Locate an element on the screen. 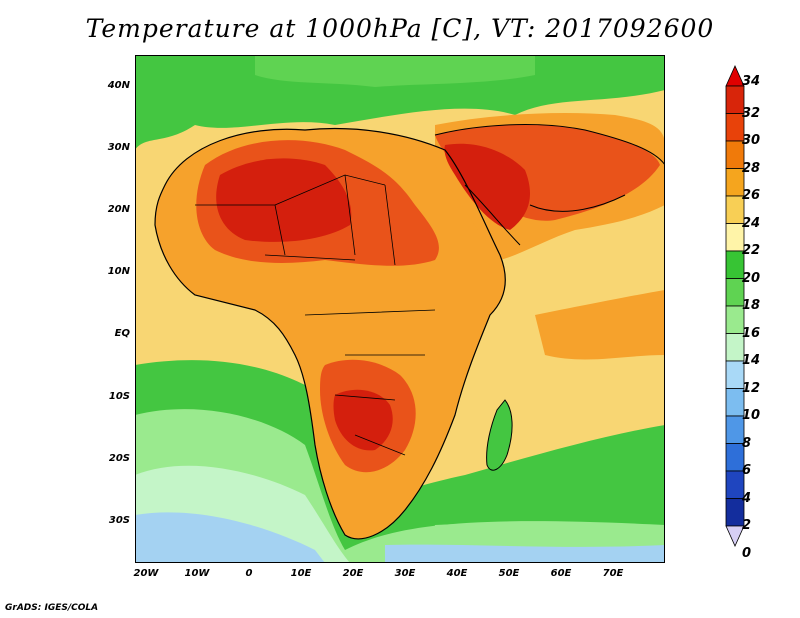 This screenshot has width=800, height=618. colorbar-label: 22 is located at coordinates (751, 250).